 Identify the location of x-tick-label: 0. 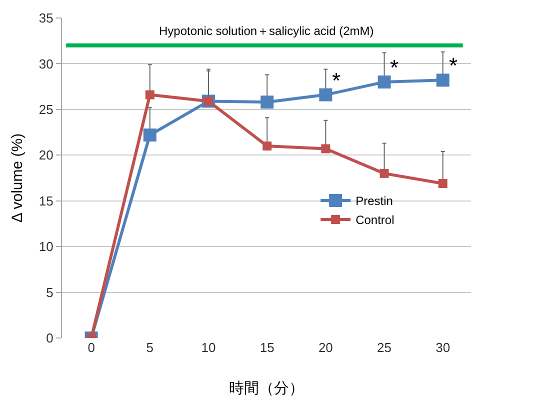
(91, 347).